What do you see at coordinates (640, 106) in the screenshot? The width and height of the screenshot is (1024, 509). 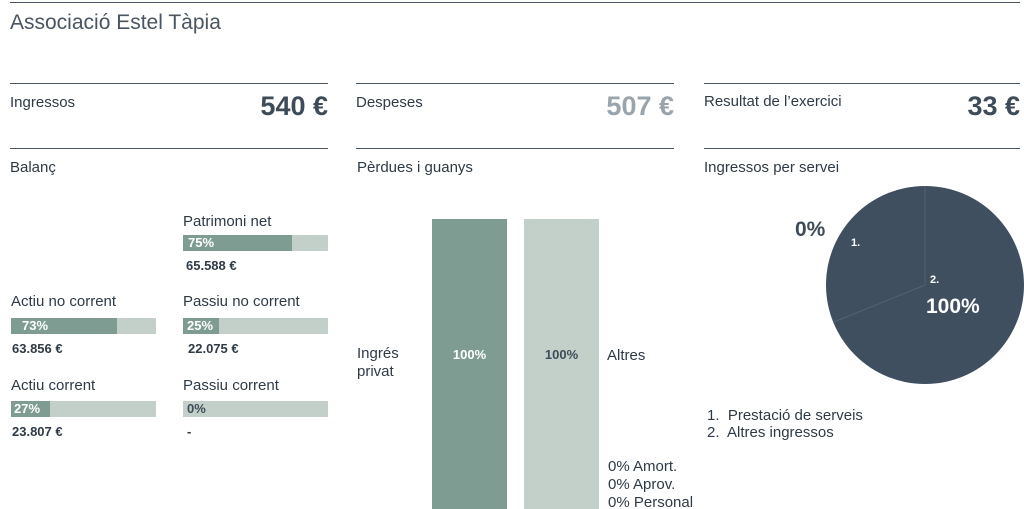 I see `expenses-value: 507 €` at bounding box center [640, 106].